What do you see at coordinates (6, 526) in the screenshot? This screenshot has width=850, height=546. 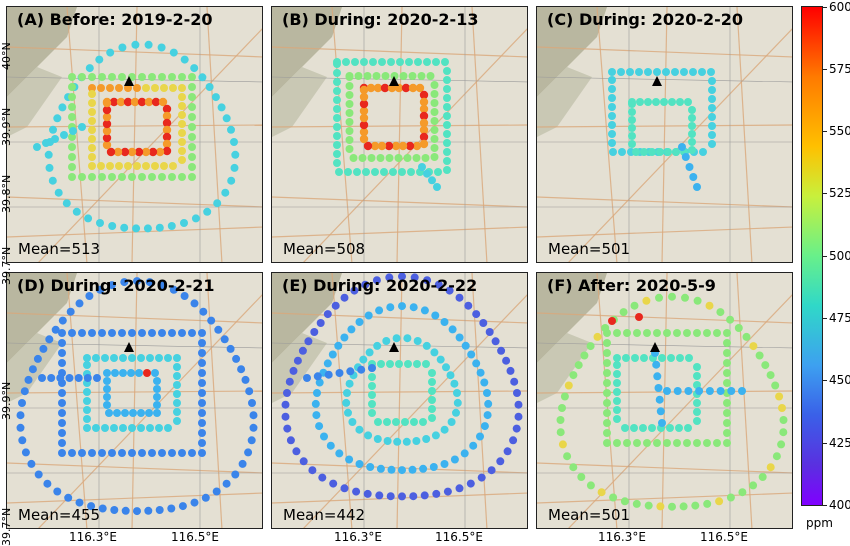 I see `lat-label-397n-bottom: 39.7°N` at bounding box center [6, 526].